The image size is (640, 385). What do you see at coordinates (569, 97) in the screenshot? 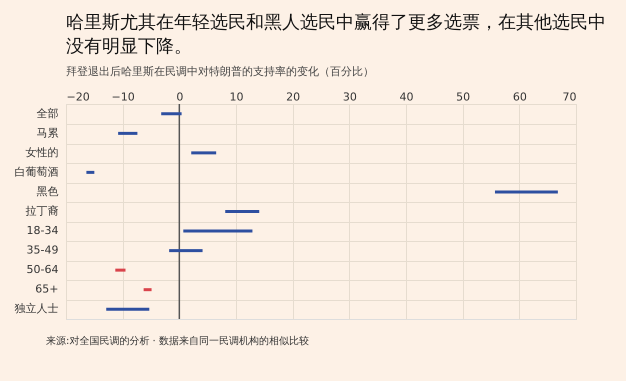
I see `x-tick-label: 70` at bounding box center [569, 97].